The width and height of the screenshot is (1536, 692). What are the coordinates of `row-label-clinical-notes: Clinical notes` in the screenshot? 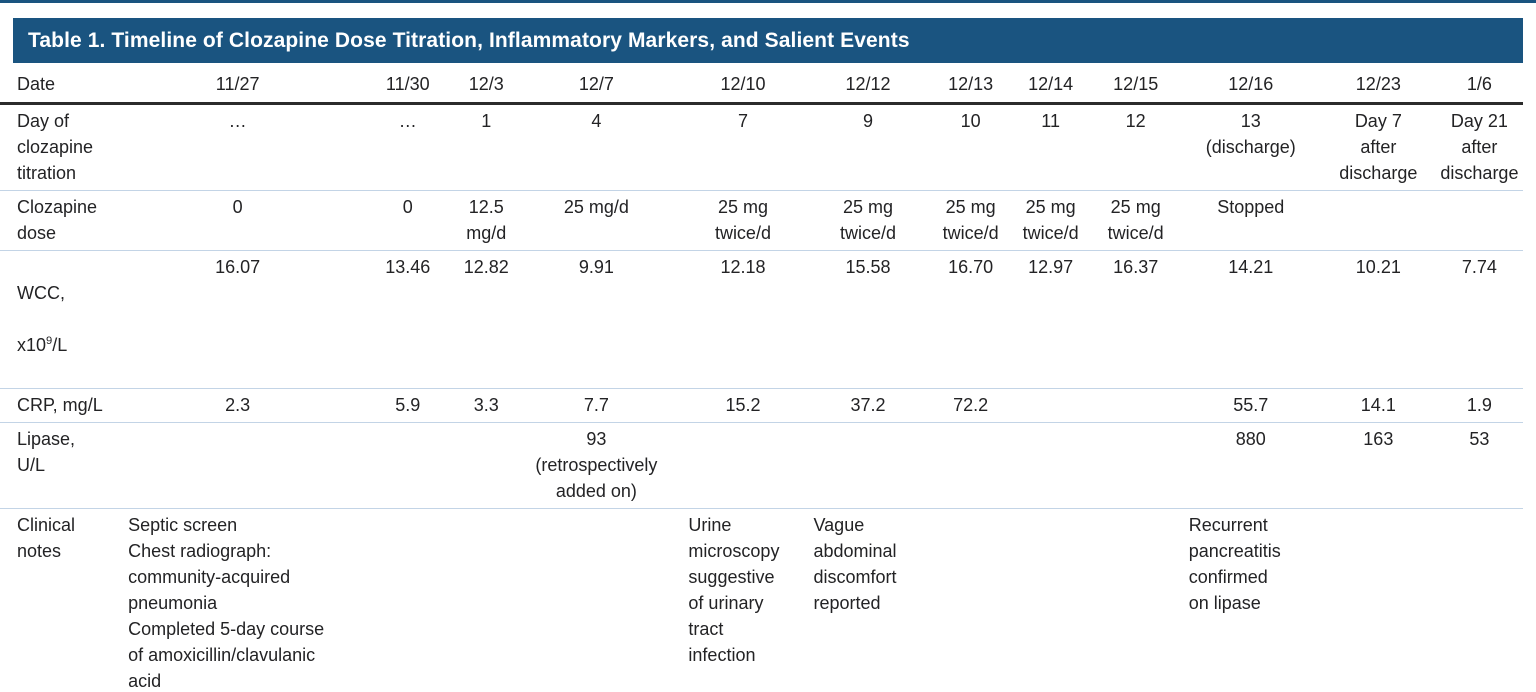 It's located at (46, 538).